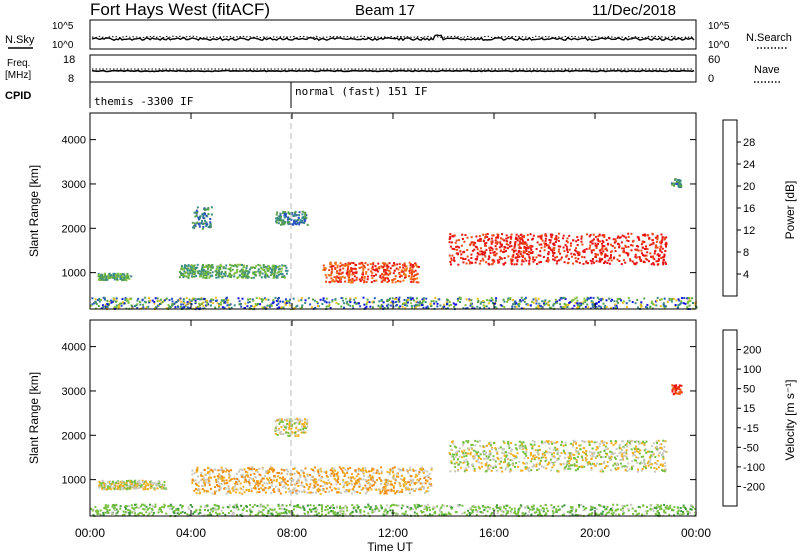  Describe the element at coordinates (749, 390) in the screenshot. I see `colorbar-tick: 50` at that location.